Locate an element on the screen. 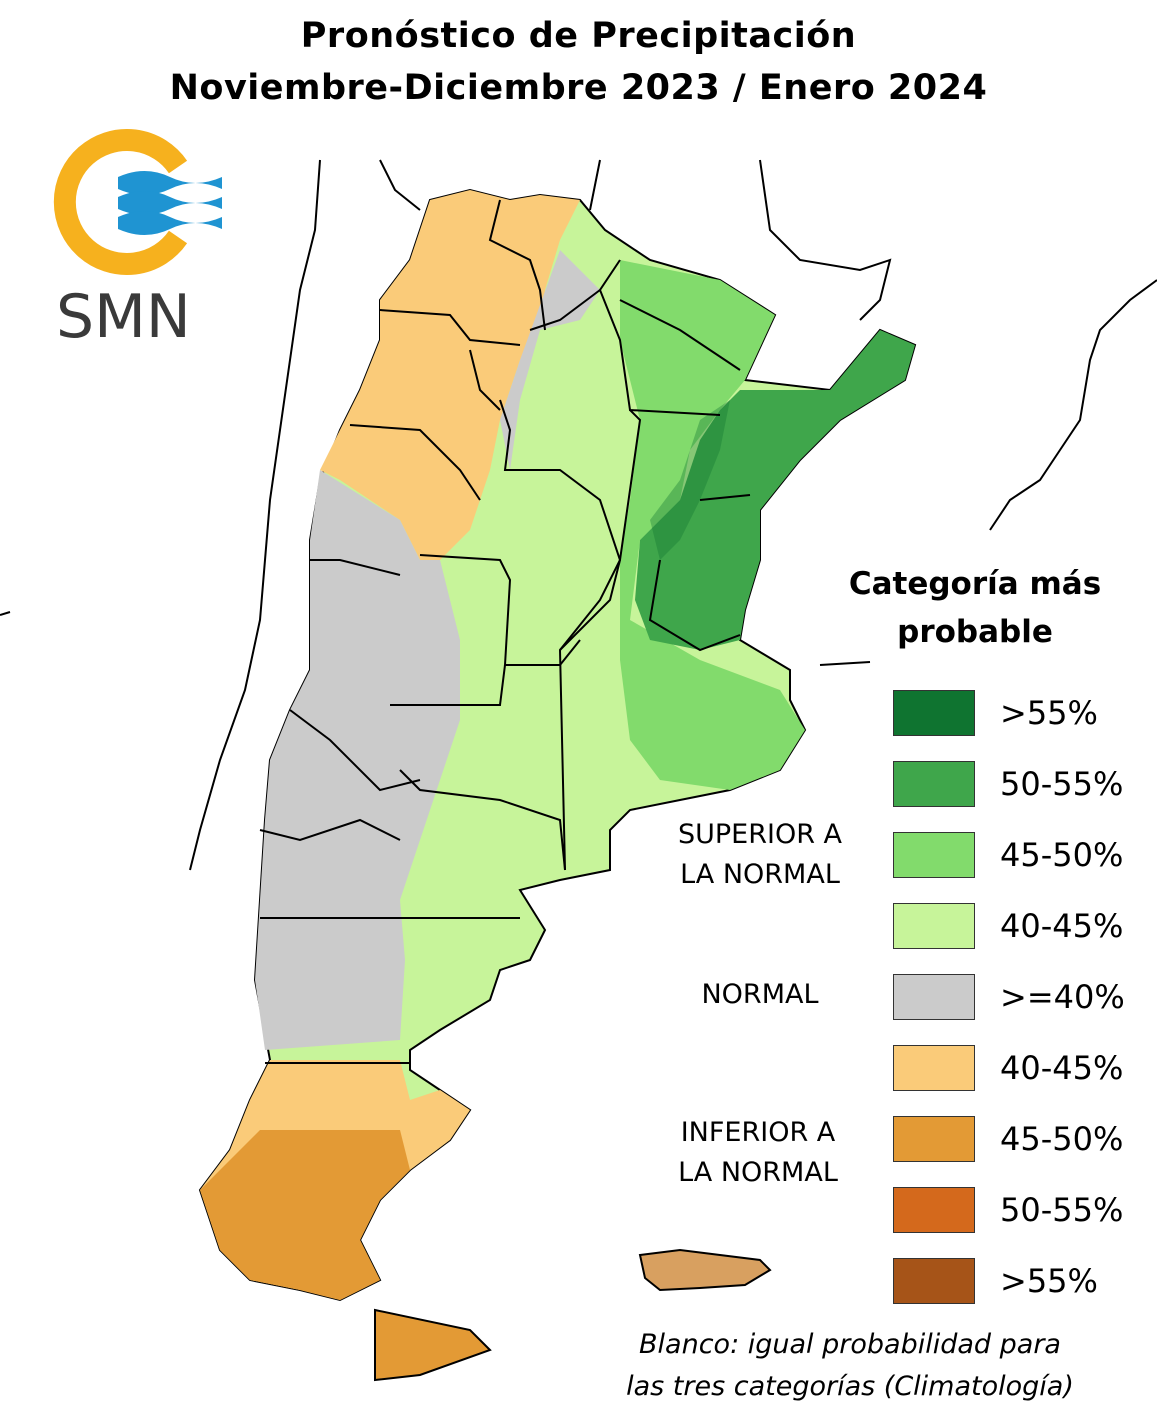 This screenshot has width=1157, height=1417. legend-title: Categoría más probable is located at coordinates (975, 608).